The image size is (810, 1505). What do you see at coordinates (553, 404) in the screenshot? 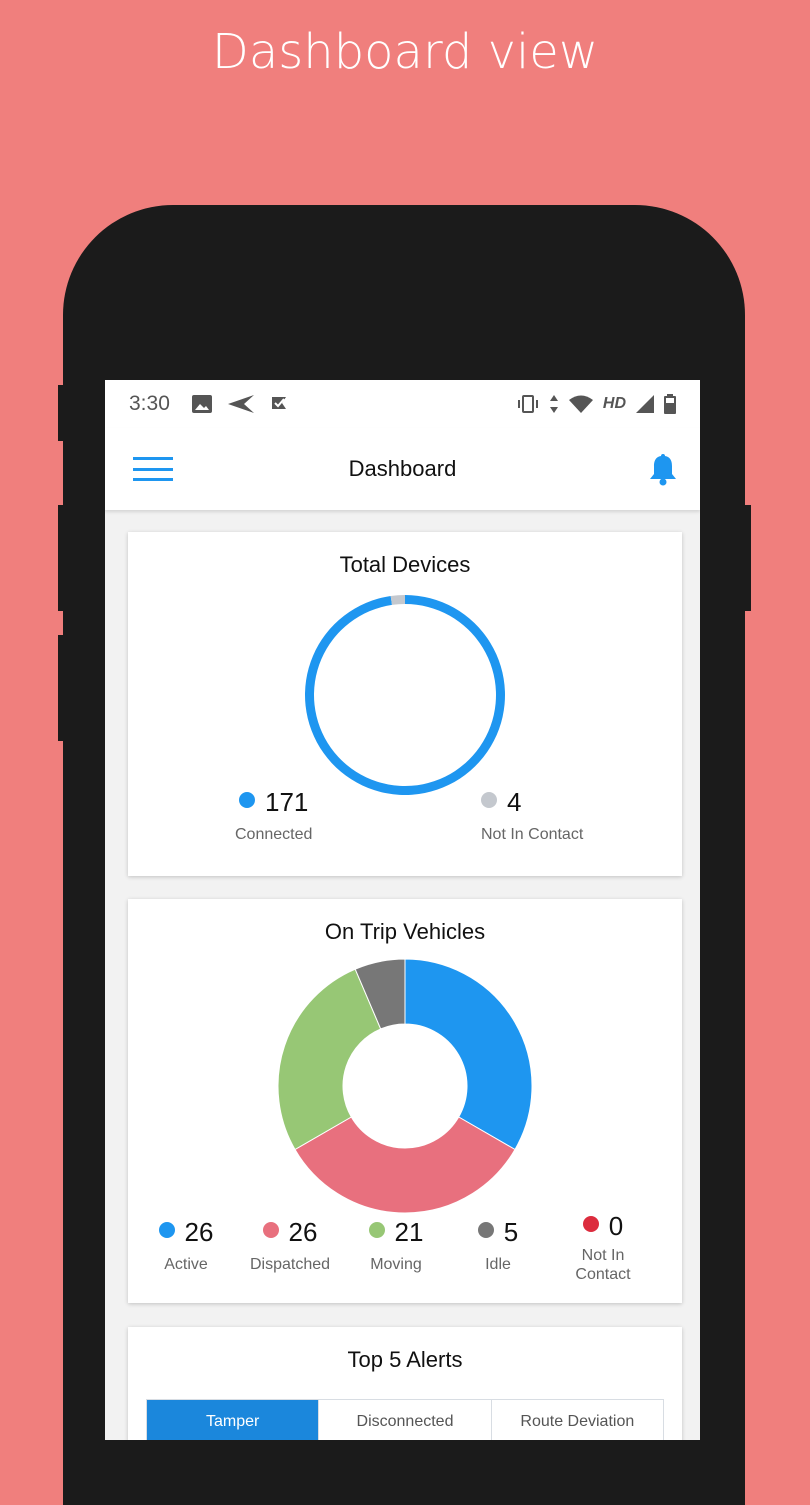
I see `data-arrows-icon` at bounding box center [553, 404].